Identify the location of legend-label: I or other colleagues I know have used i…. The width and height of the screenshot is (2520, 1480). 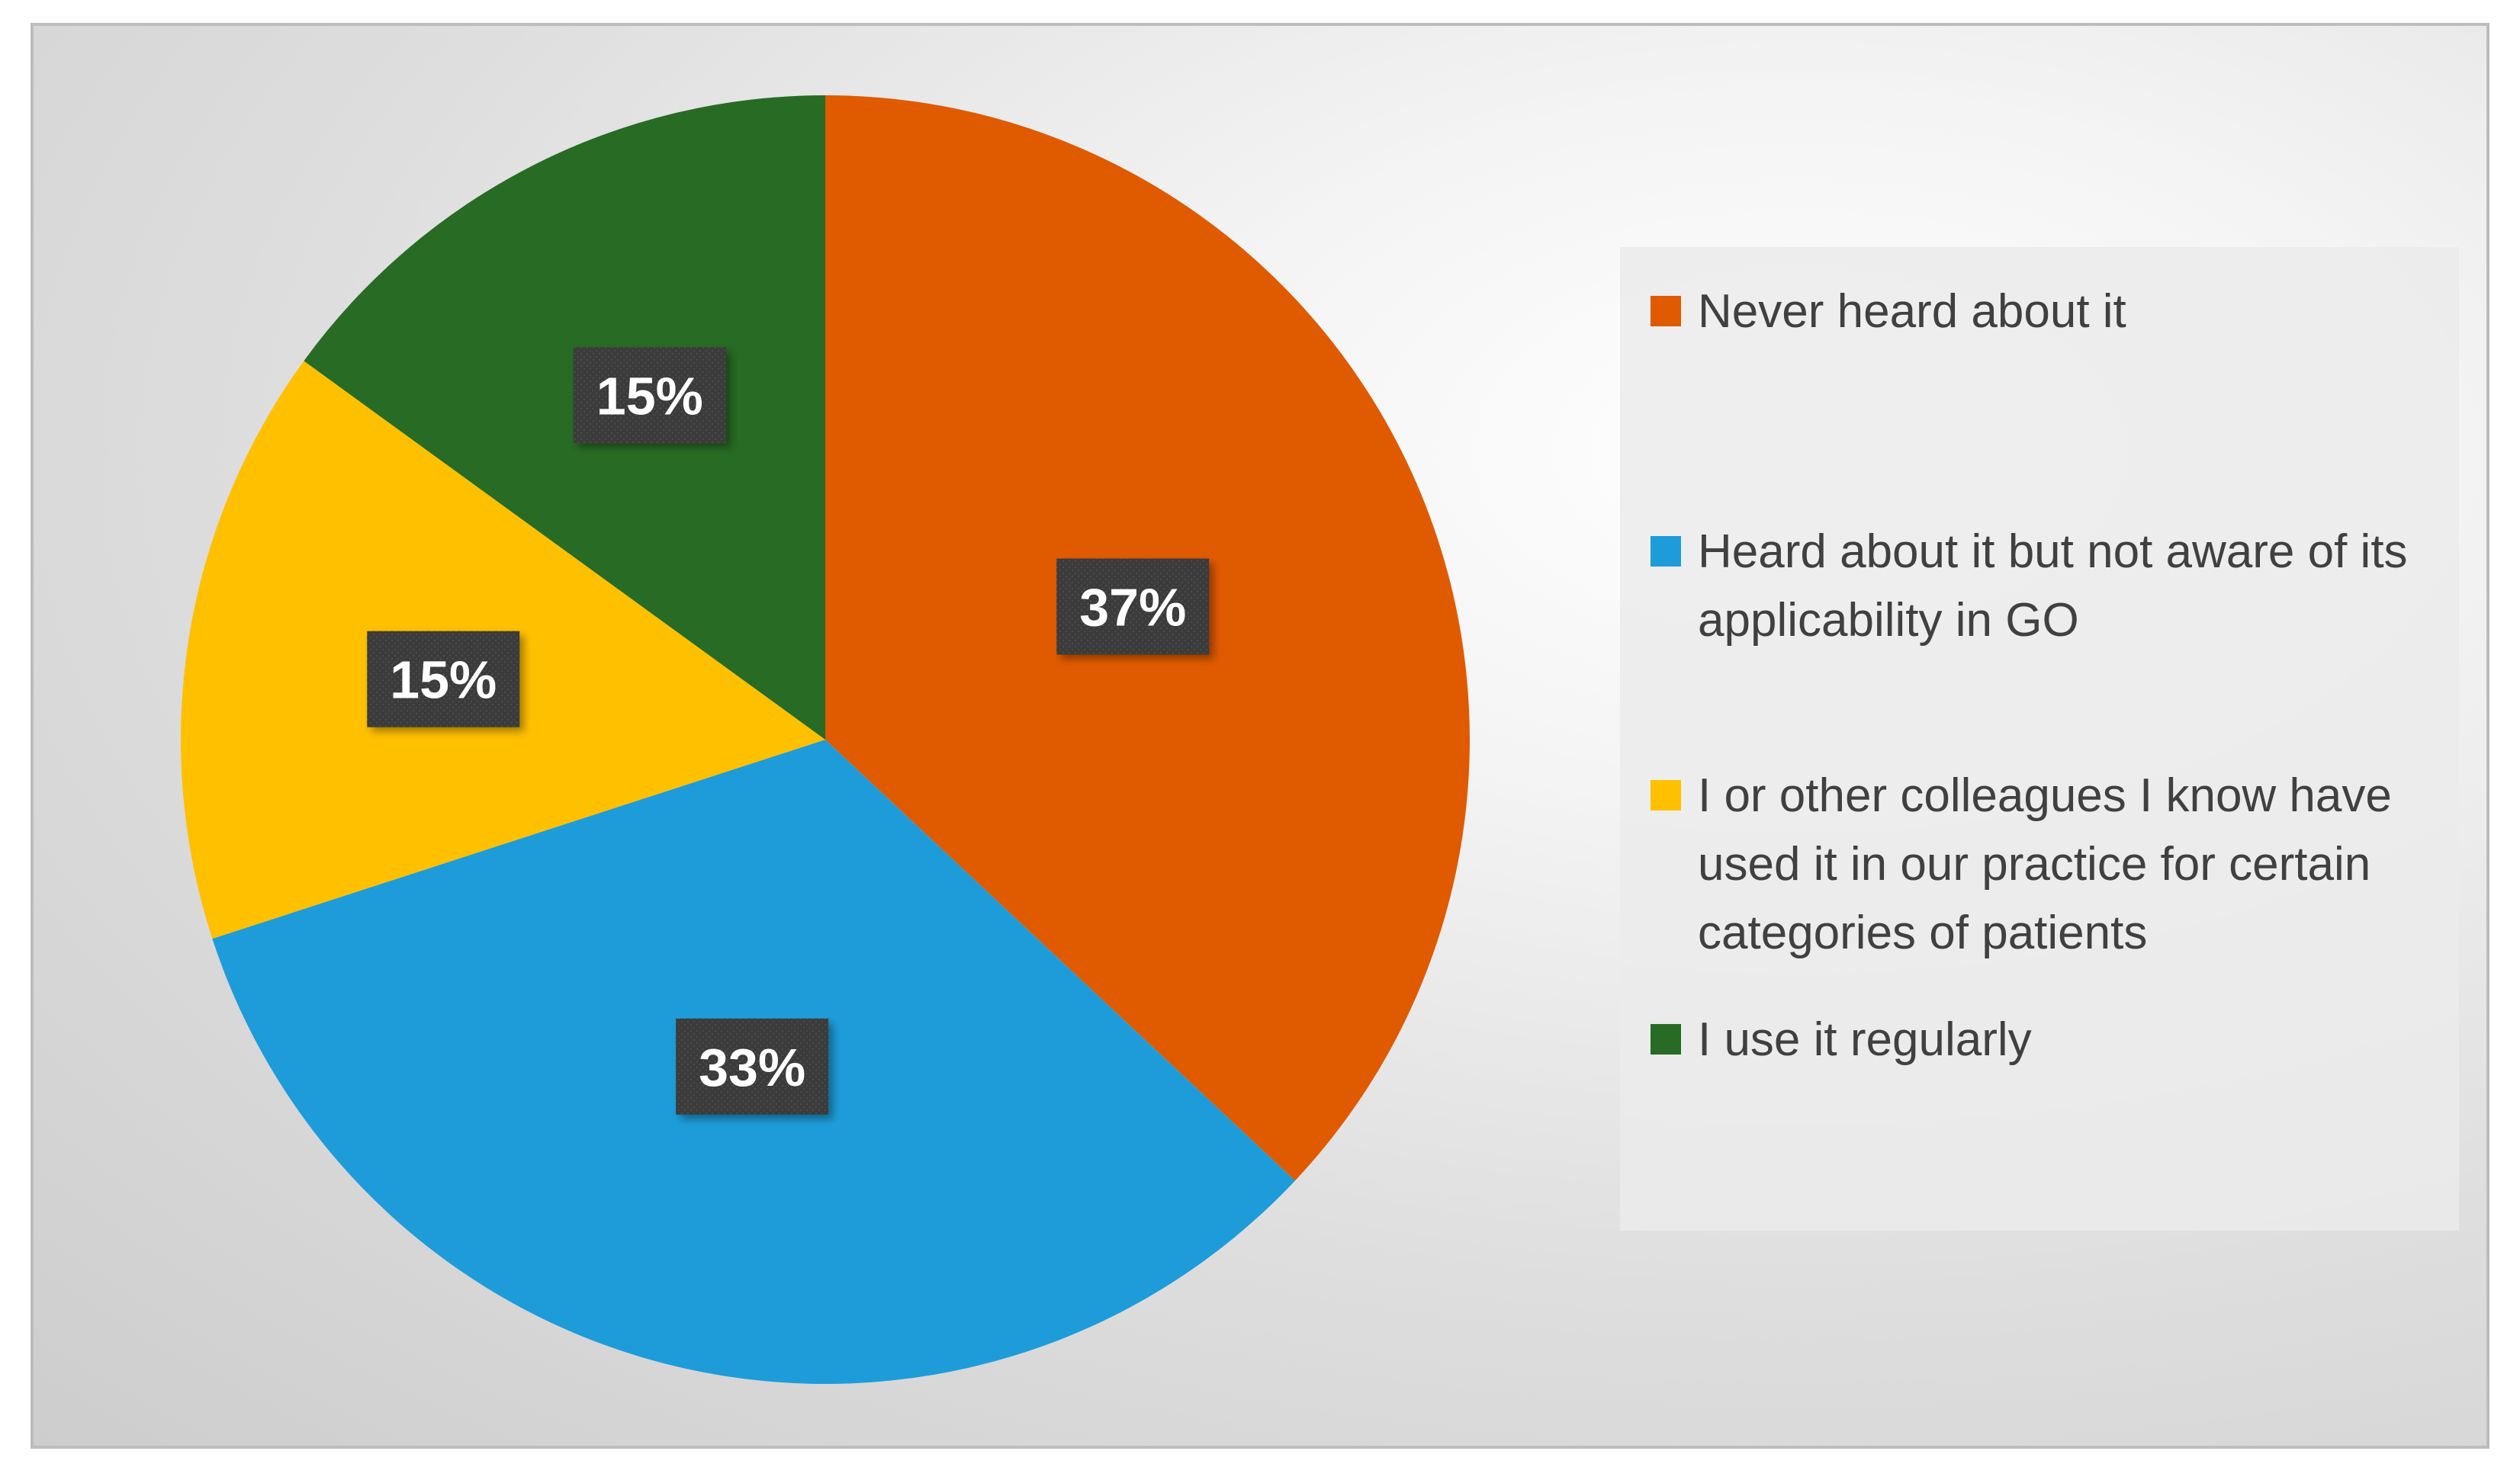
(2045, 864).